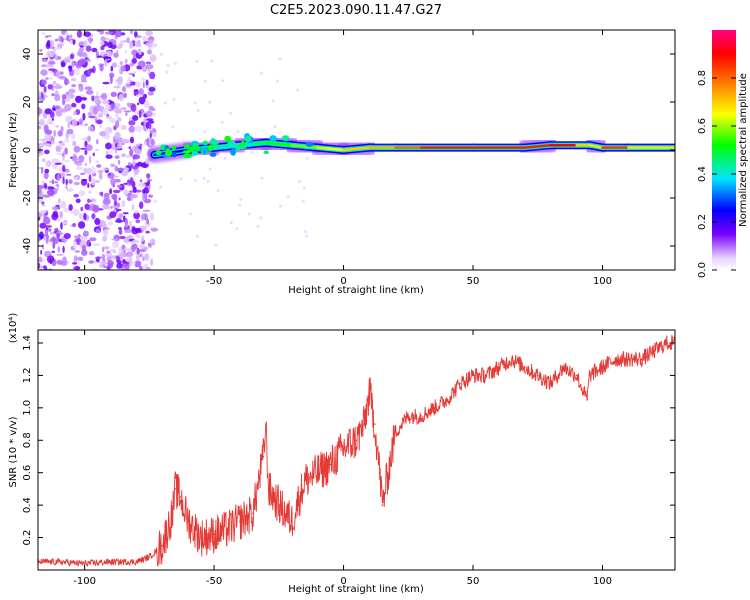 This screenshot has width=750, height=600. What do you see at coordinates (343, 581) in the screenshot?
I see `x-tick-label: 0` at bounding box center [343, 581].